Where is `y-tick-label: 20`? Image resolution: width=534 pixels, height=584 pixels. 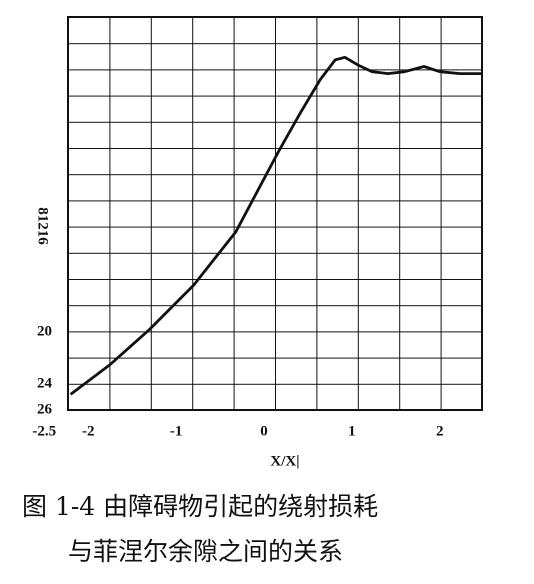
y-tick-label: 20 is located at coordinates (44, 331).